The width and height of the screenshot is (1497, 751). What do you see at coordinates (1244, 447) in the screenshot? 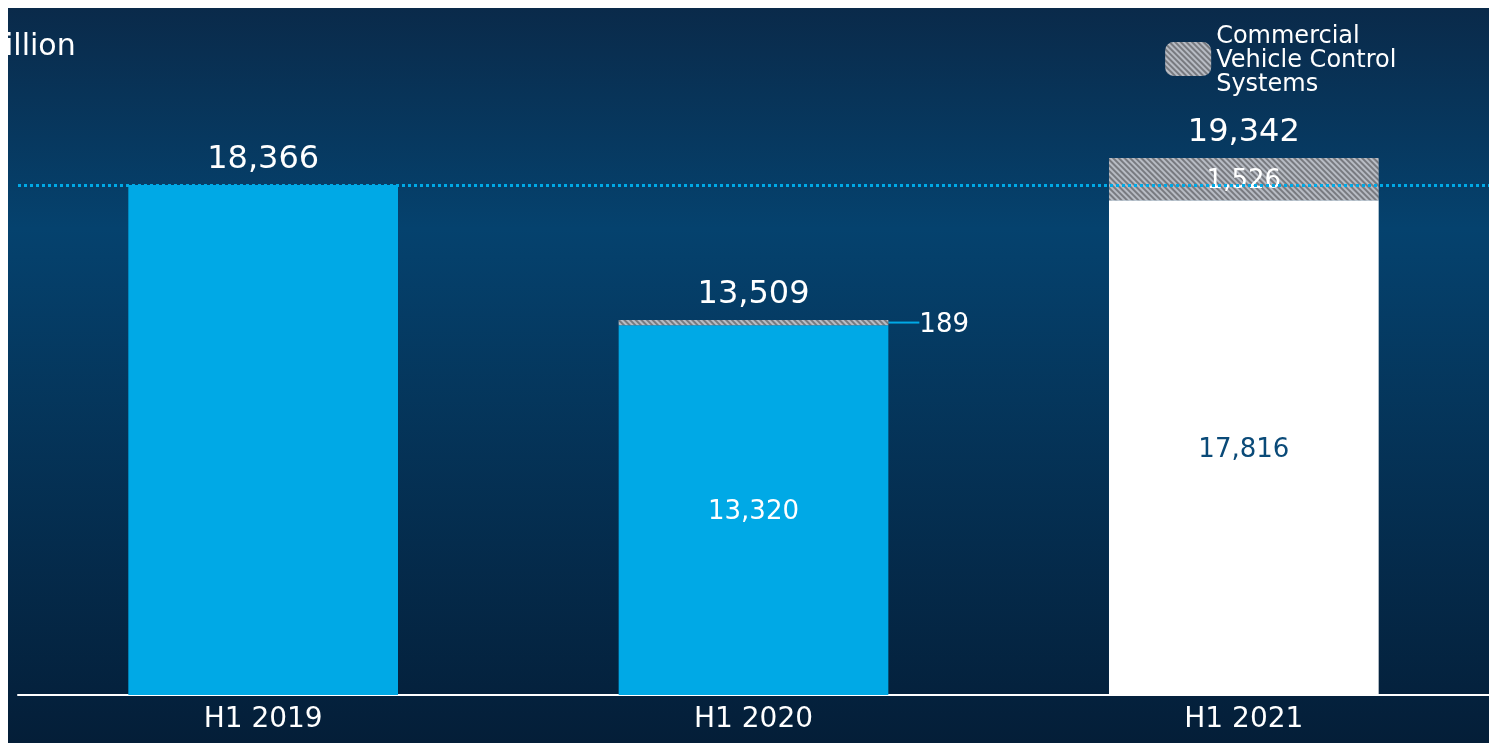
I see `data-label: 17,816` at bounding box center [1244, 447].